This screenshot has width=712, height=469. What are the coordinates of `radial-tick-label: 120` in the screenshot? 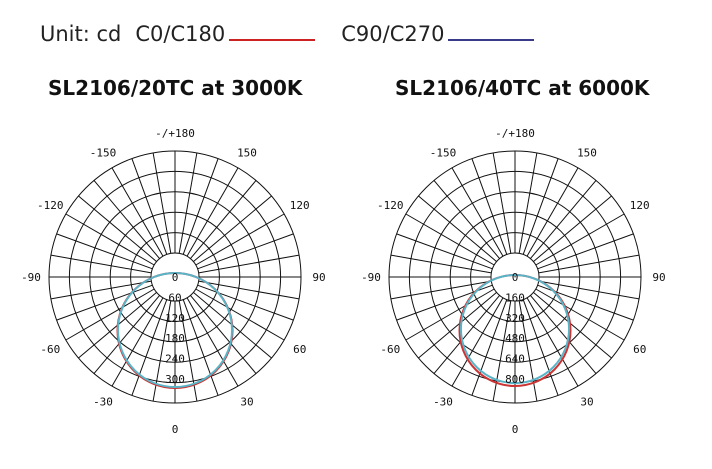 It's located at (175, 318).